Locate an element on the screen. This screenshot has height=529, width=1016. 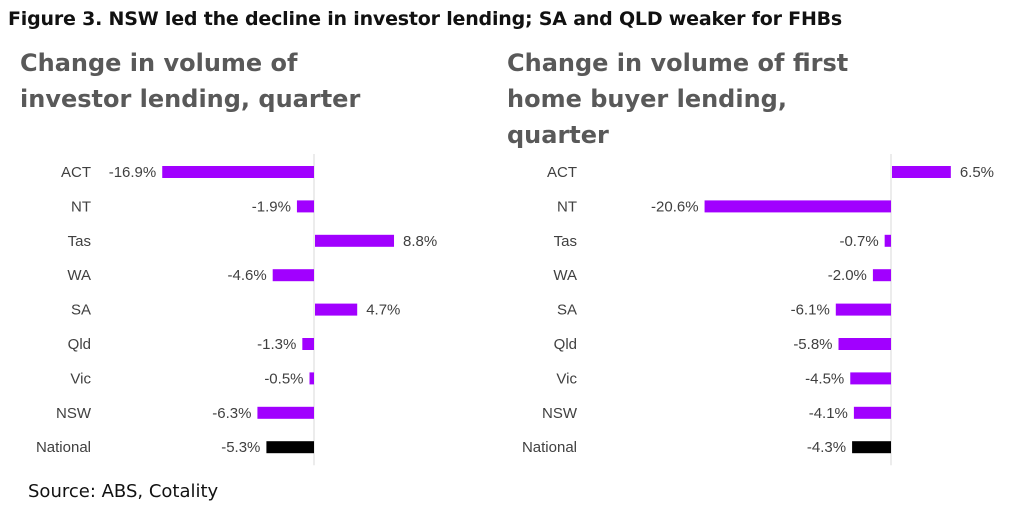
investor-value-label: 8.8% is located at coordinates (420, 241).